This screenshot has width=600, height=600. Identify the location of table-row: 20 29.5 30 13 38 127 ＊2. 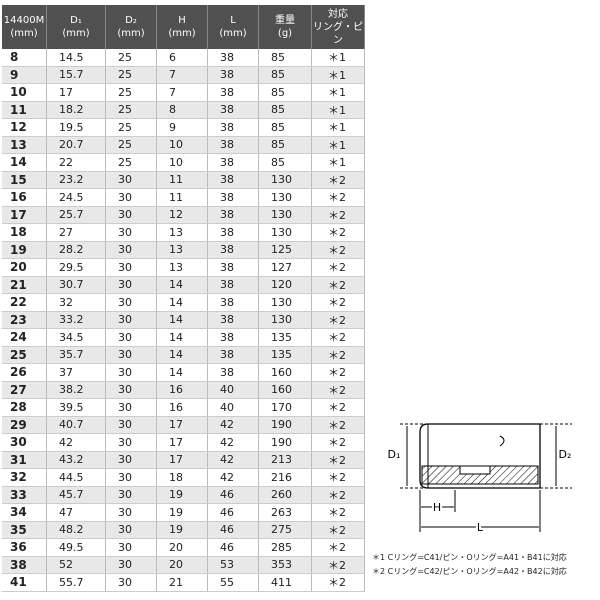
(183, 267).